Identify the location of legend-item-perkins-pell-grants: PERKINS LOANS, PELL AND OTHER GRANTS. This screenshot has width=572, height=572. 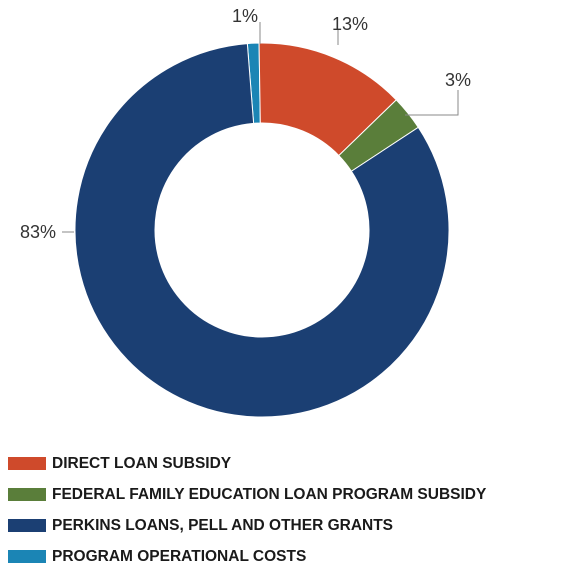
(247, 525).